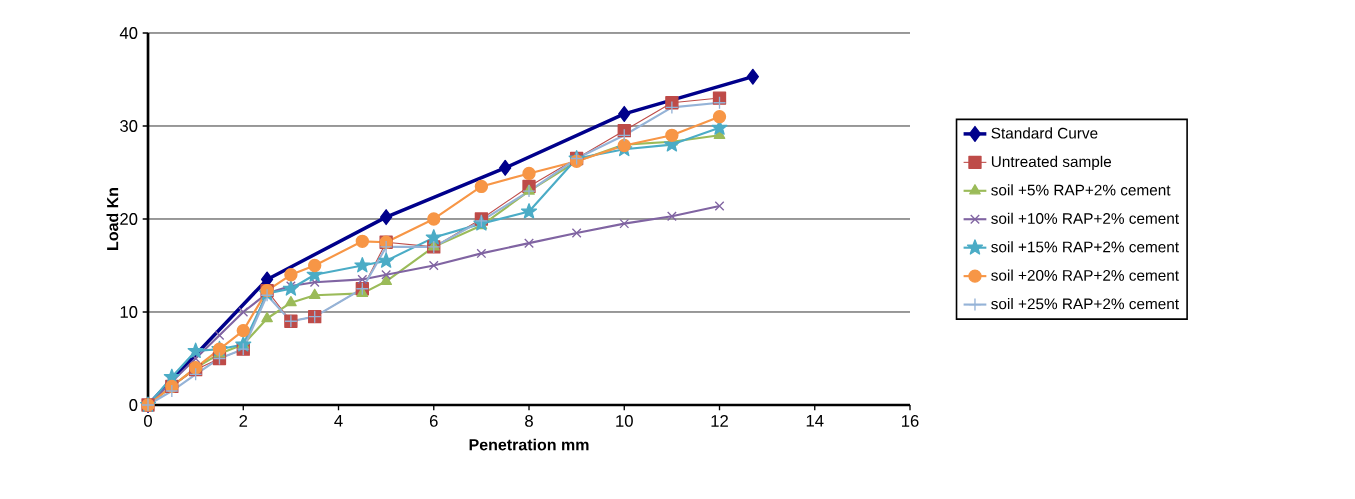  I want to click on x-tick-label: 2, so click(243, 421).